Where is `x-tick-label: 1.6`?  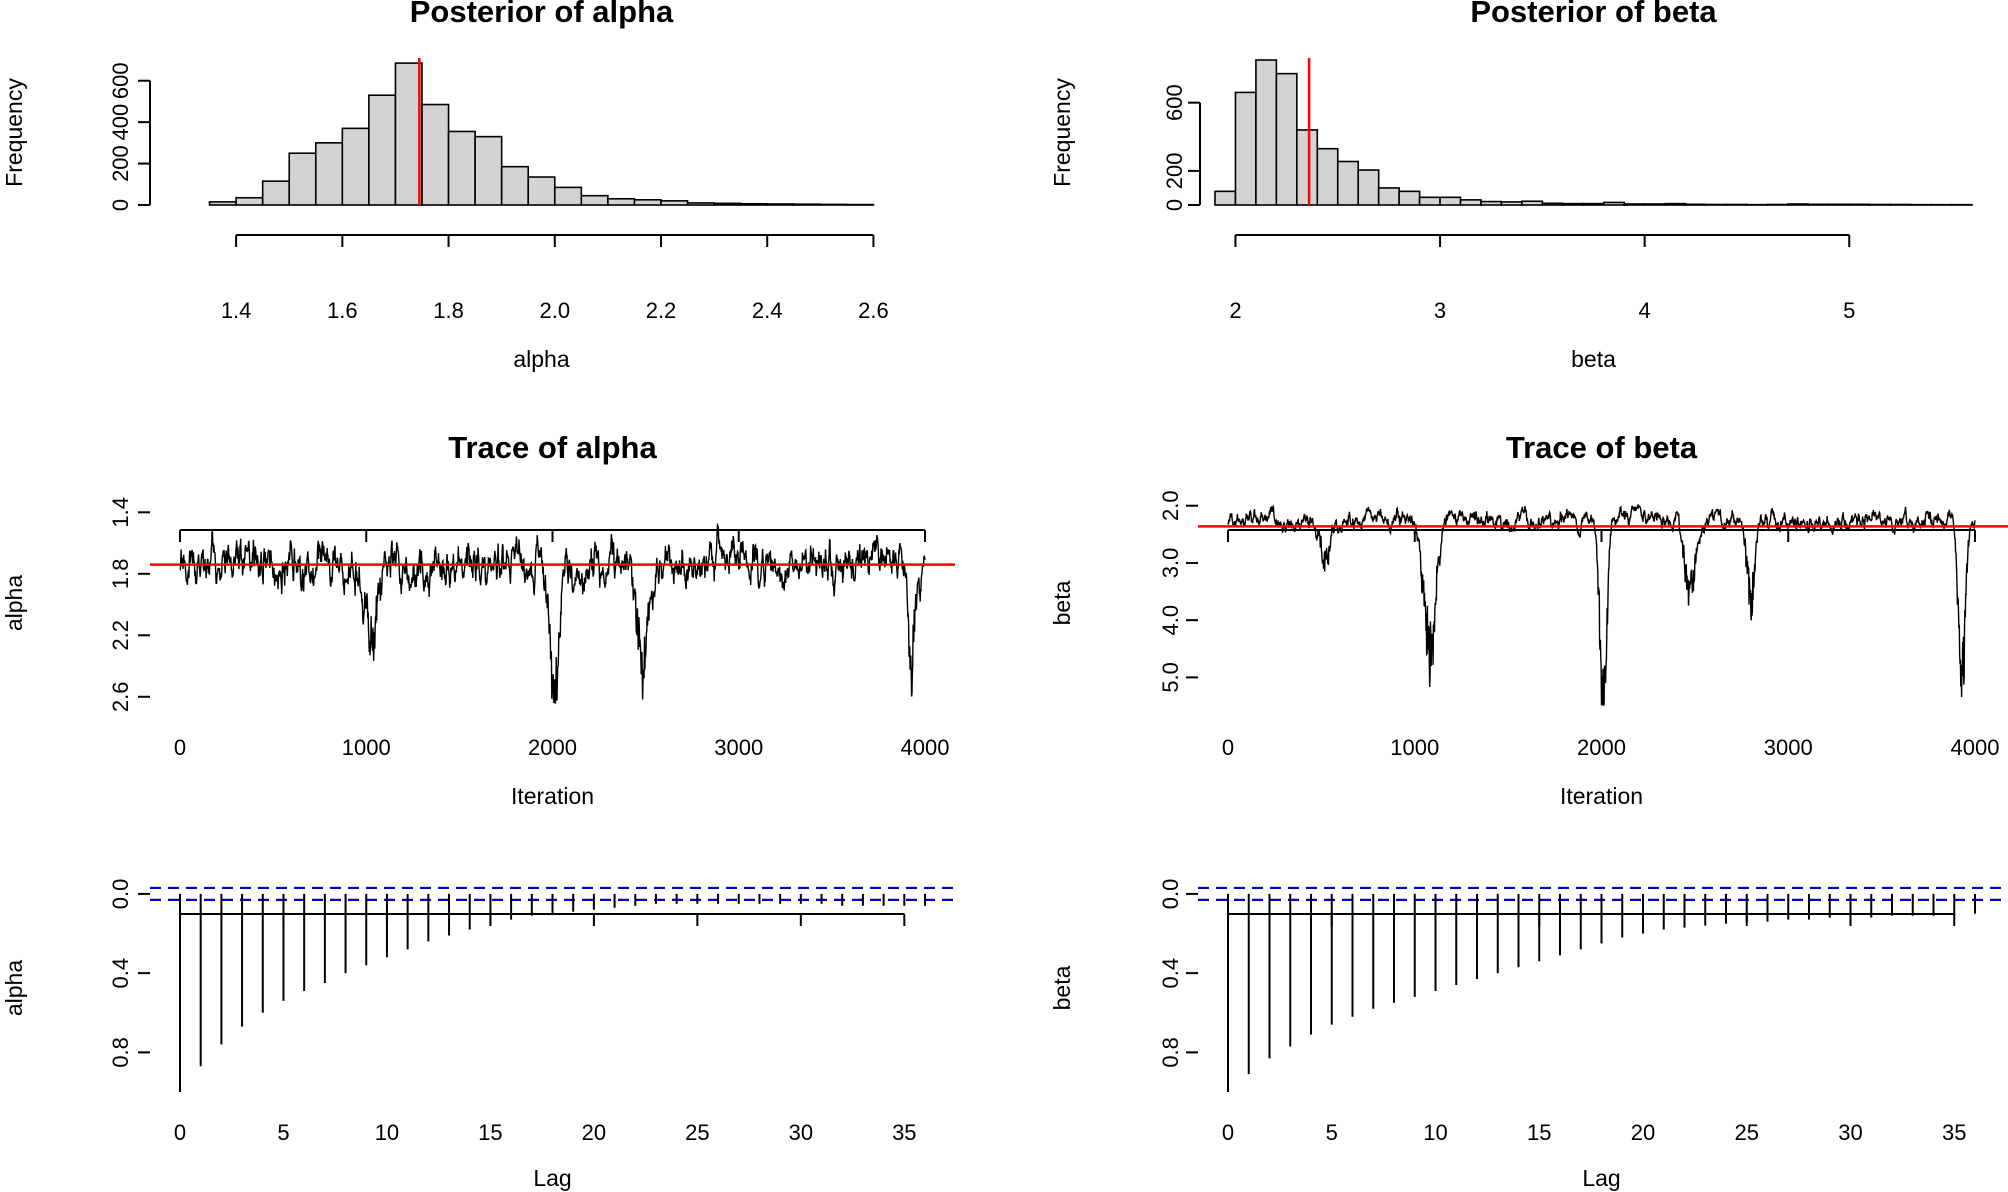
x-tick-label: 1.6 is located at coordinates (342, 310).